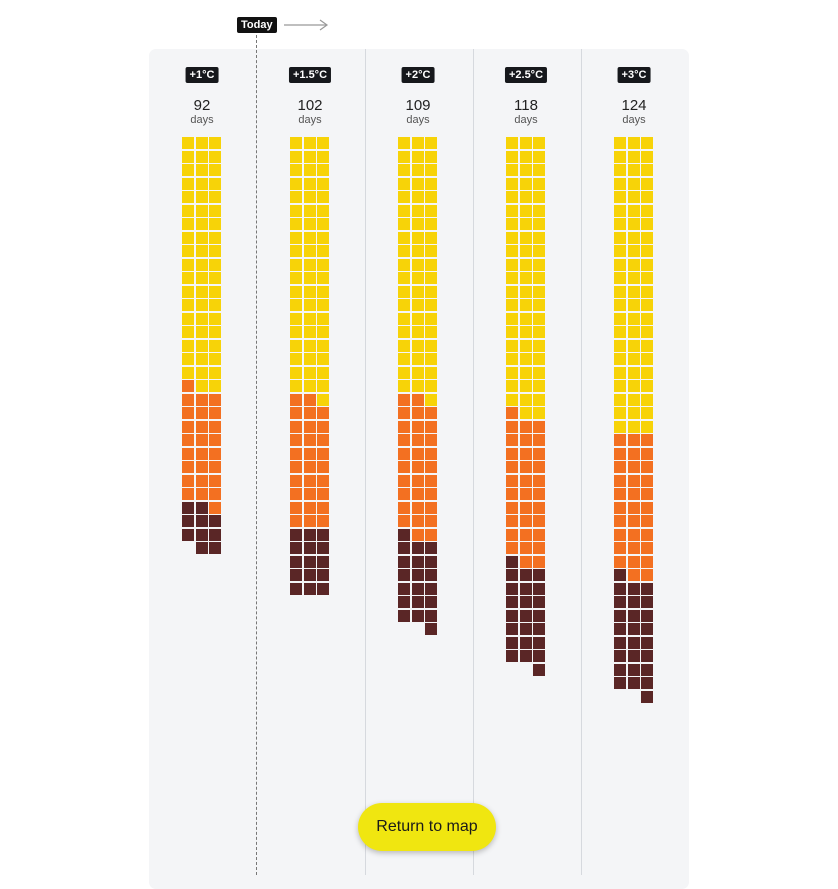 This screenshot has width=838, height=889. I want to click on scenario-label: +1.5°C, so click(310, 75).